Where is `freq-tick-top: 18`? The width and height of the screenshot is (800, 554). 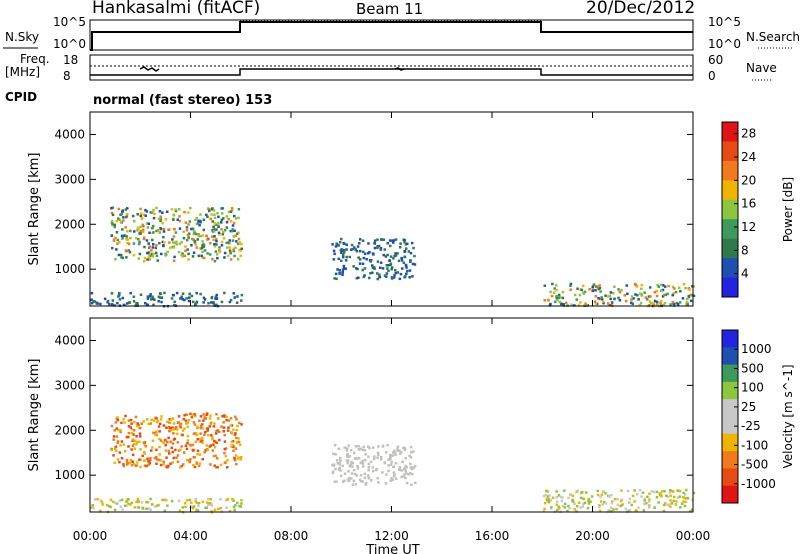
freq-tick-top: 18 is located at coordinates (70, 60).